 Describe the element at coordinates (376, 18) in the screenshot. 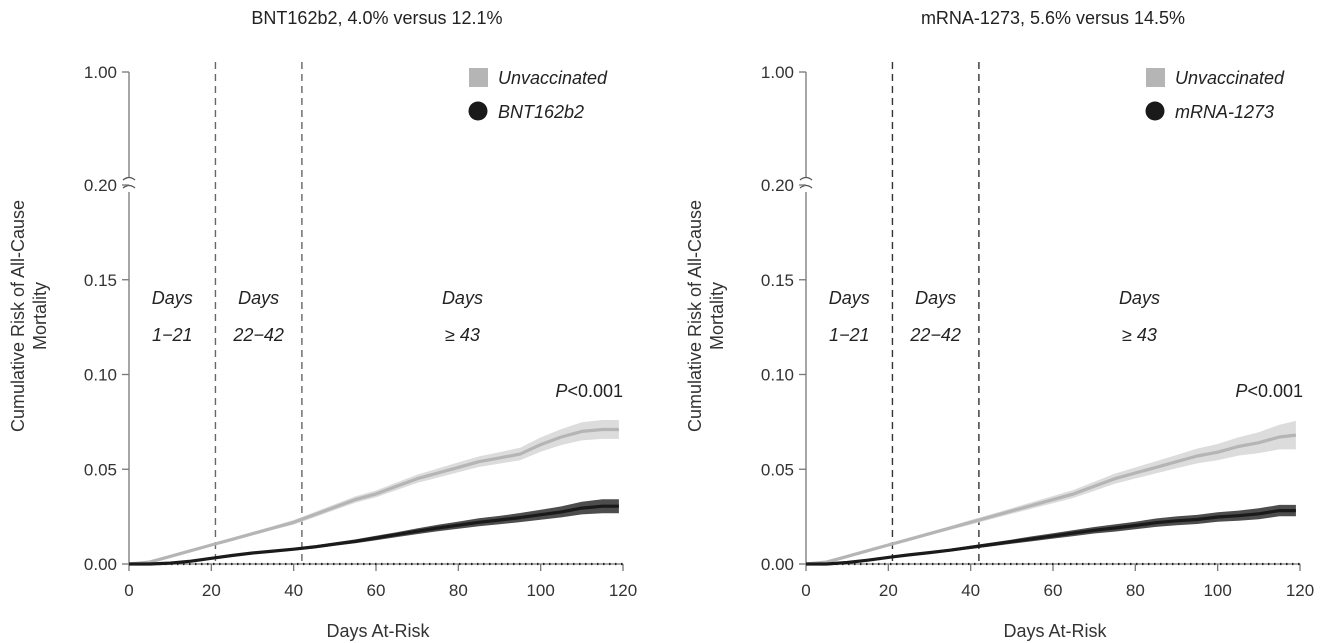

I see `chart-title: BNT162b2, 4.0% versus 12.1%` at that location.